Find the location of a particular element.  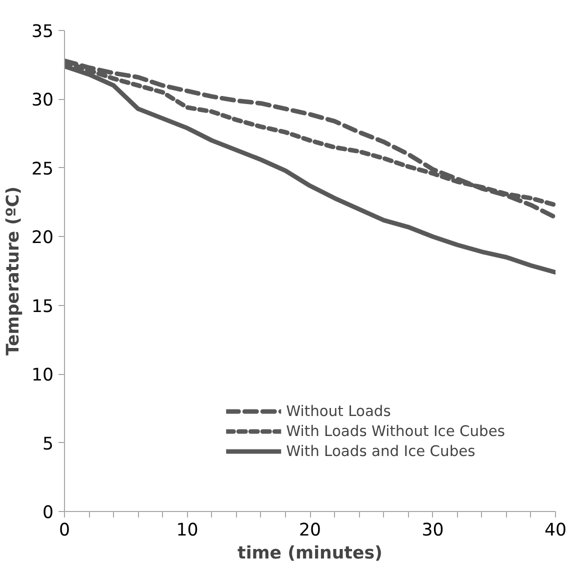

x-axis-title: time (minutes) is located at coordinates (310, 554).